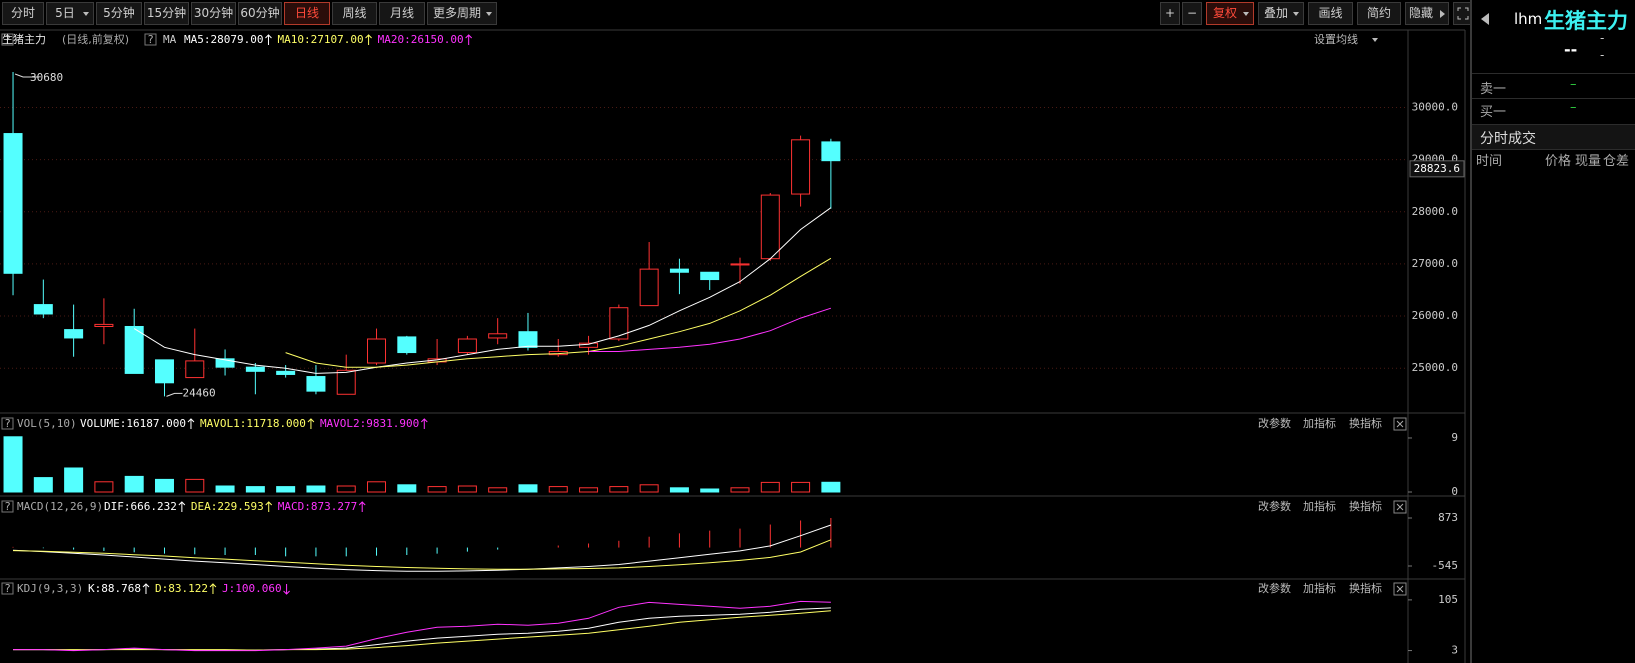  What do you see at coordinates (1485, 19) in the screenshot?
I see `collapse-icon` at bounding box center [1485, 19].